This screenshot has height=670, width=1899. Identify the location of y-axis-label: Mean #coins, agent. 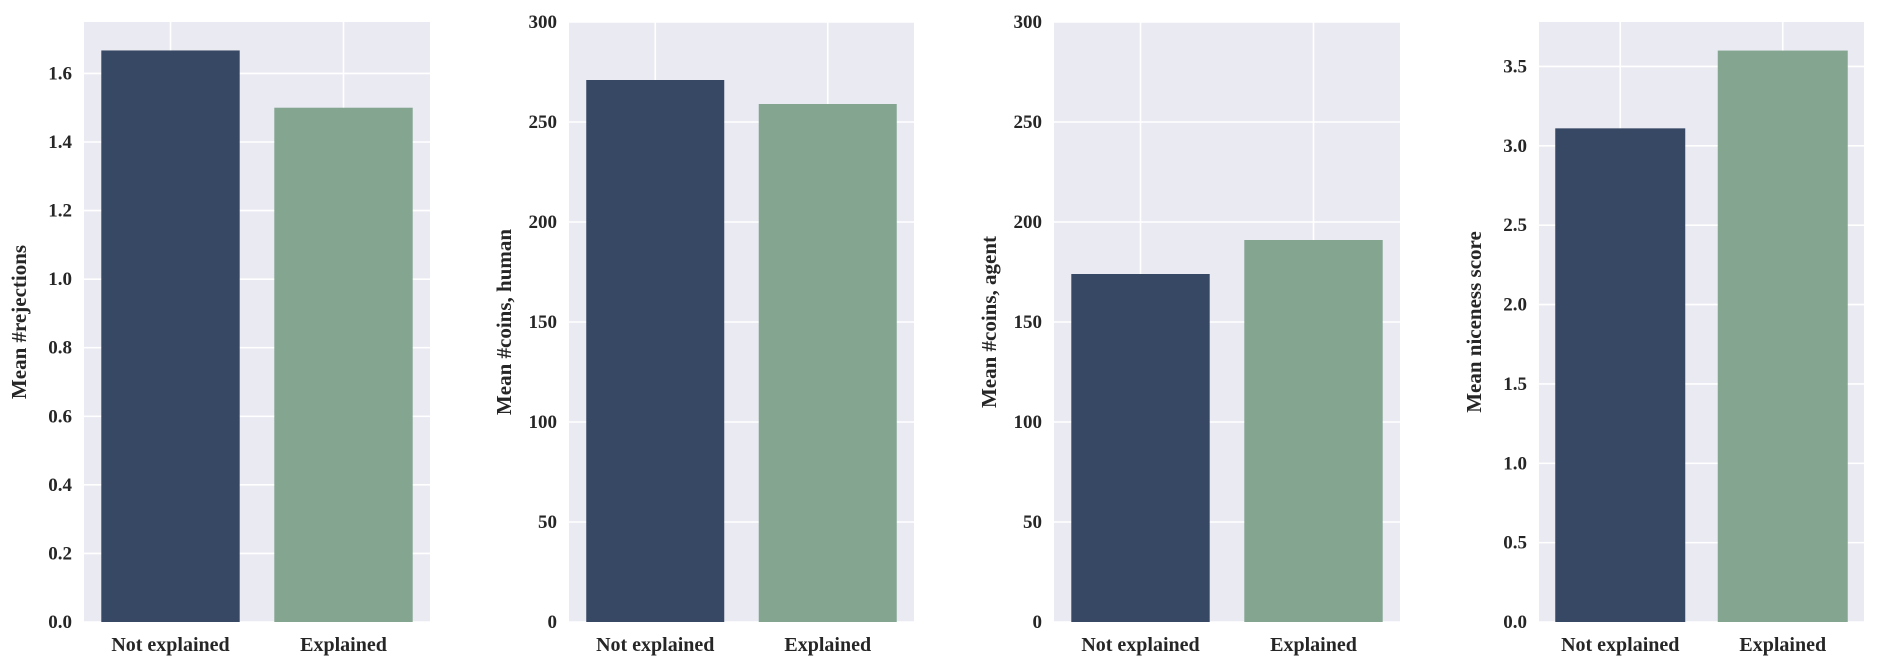
(989, 322).